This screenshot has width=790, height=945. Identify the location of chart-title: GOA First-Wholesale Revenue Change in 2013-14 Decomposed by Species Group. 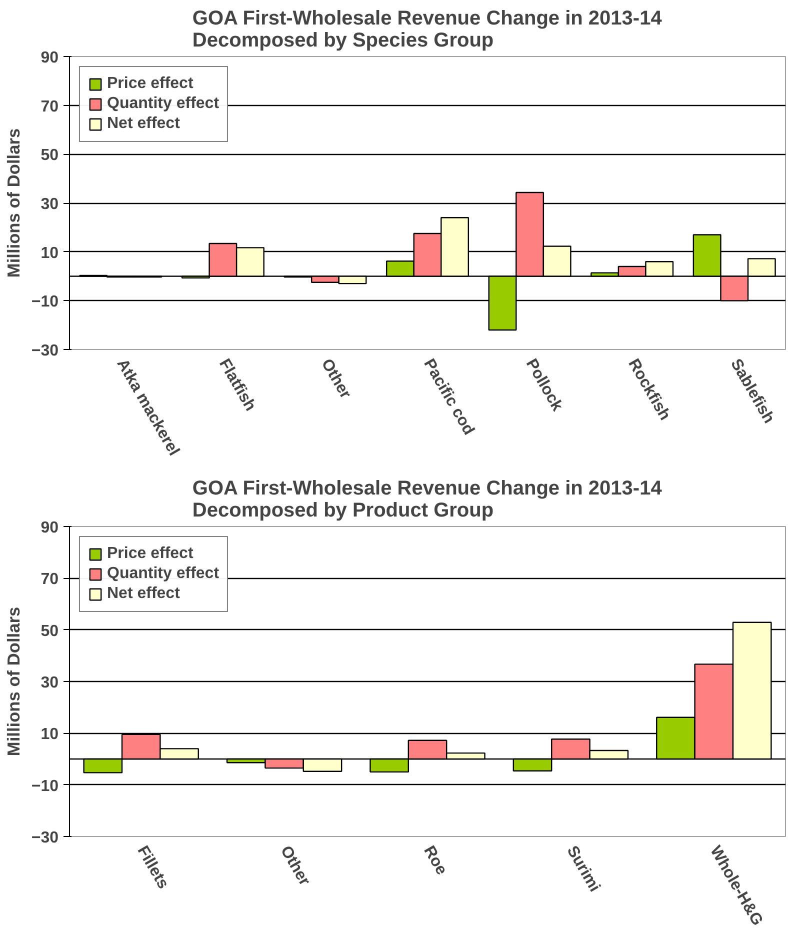
(427, 30).